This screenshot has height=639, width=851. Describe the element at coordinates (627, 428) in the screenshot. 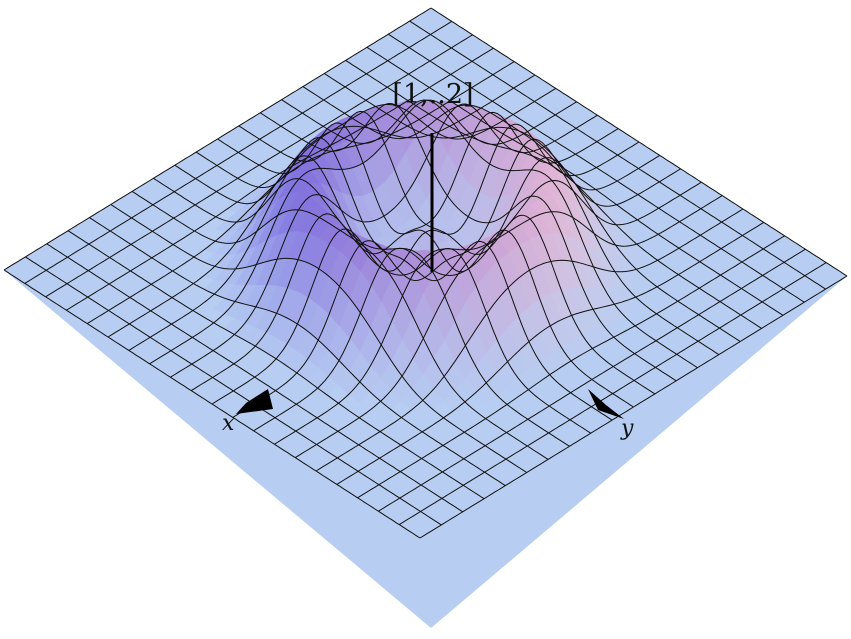

I see `y-axis-label: y` at that location.